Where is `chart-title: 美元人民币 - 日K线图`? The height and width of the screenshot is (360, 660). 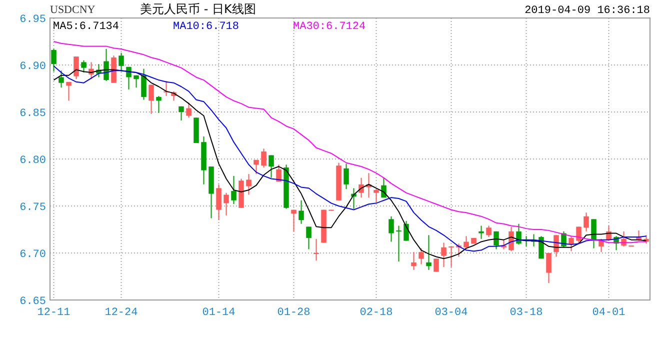 chart-title: 美元人民币 - 日K线图 is located at coordinates (198, 9).